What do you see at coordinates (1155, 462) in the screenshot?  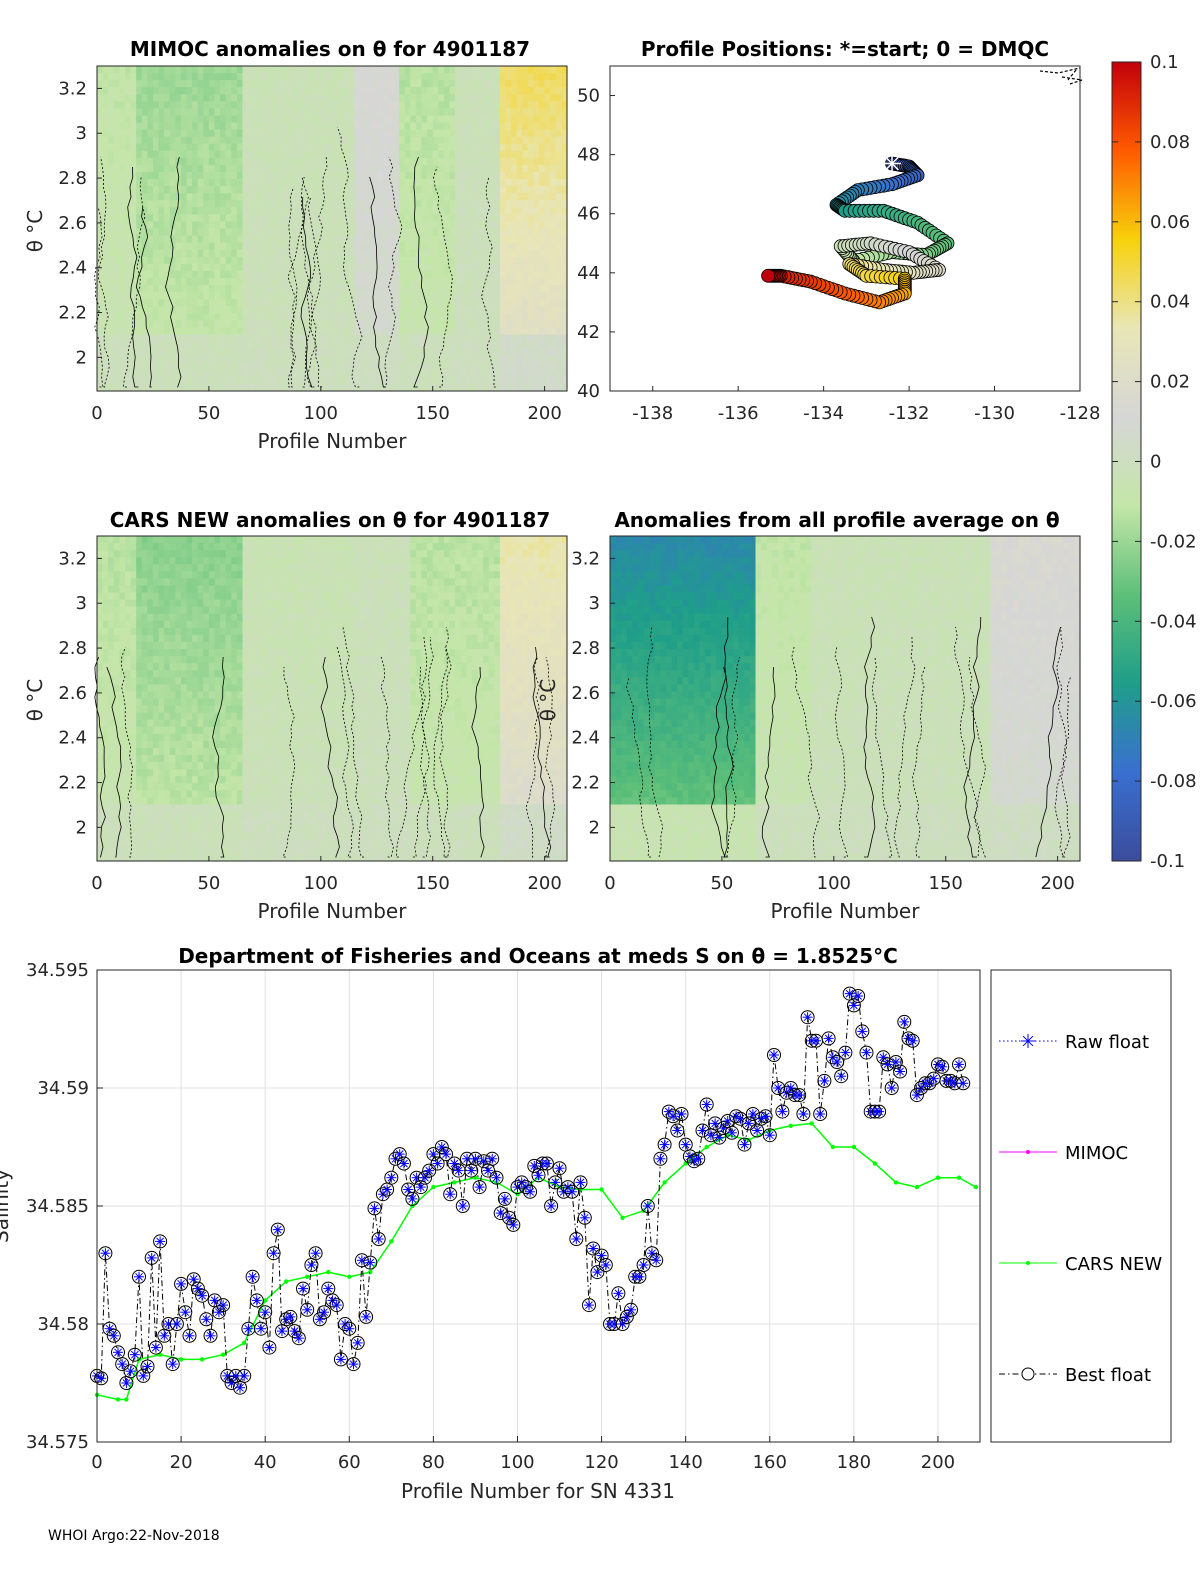 I see `colorbar-tick-label: 0` at bounding box center [1155, 462].